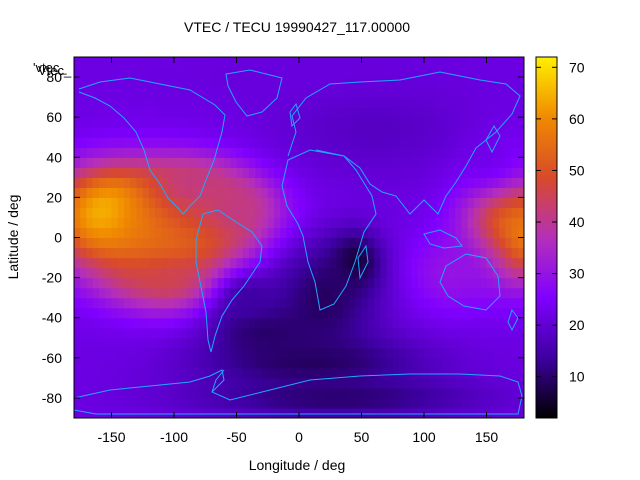 This screenshot has width=640, height=480. I want to click on coastline-north-america, so click(152, 146).